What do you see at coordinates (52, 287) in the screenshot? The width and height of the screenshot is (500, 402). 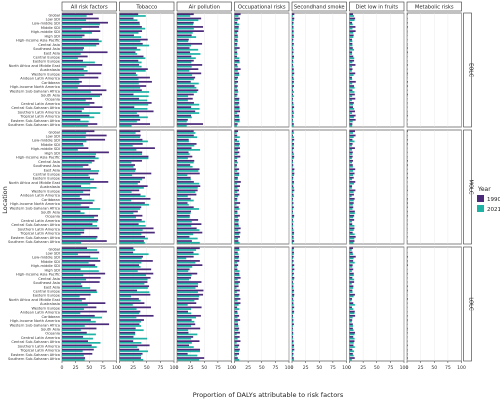 I see `location-label: East Asia` at bounding box center [52, 287].